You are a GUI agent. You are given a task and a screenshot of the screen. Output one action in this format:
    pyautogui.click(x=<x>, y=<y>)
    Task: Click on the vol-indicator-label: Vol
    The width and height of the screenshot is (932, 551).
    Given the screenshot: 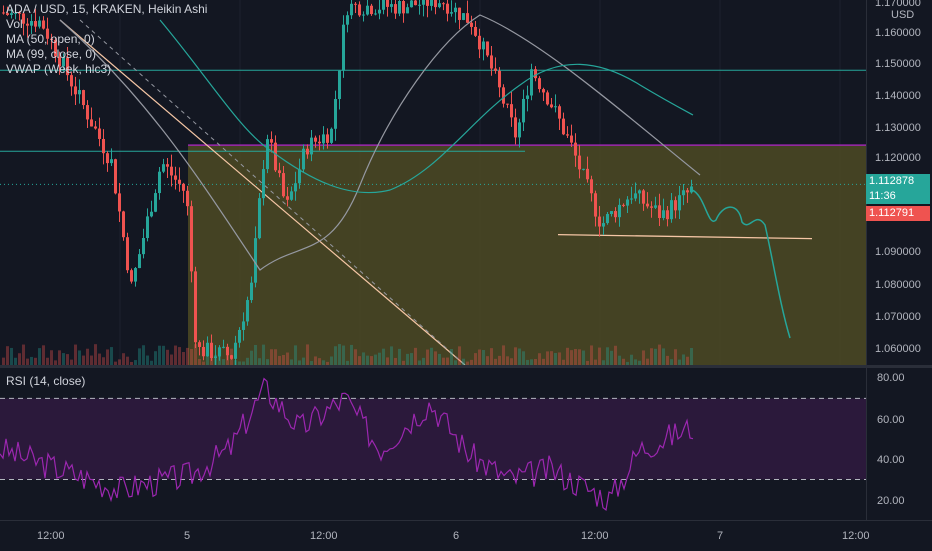 What is the action you would take?
    pyautogui.click(x=14, y=24)
    